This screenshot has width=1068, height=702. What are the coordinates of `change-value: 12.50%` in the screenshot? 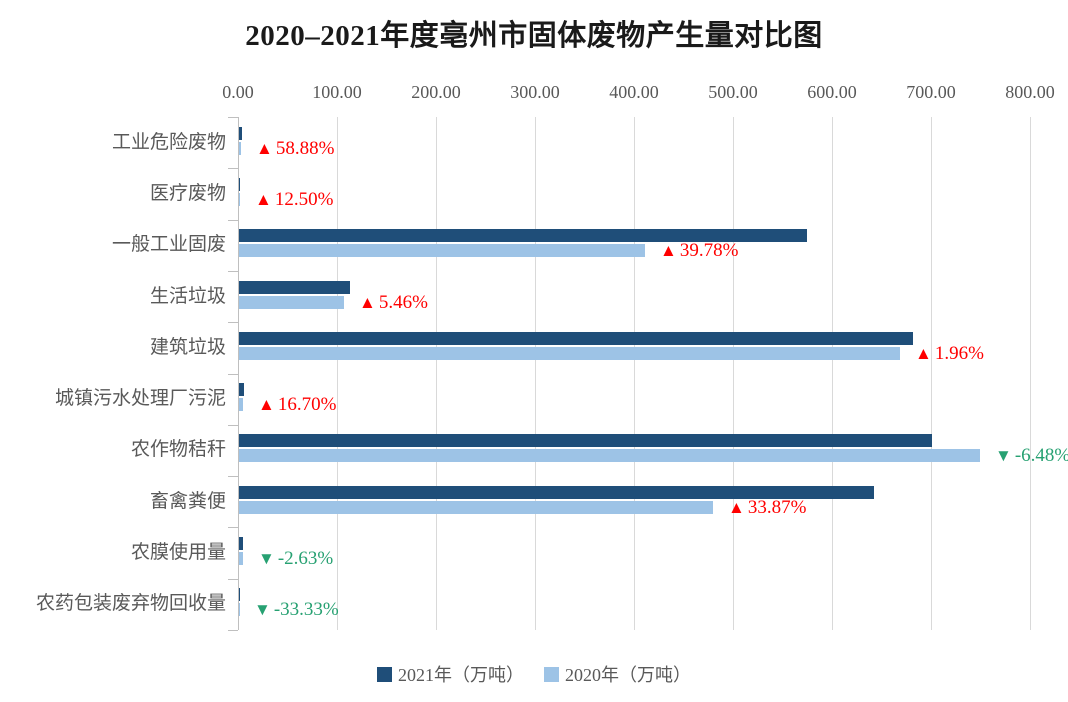 It's located at (304, 199).